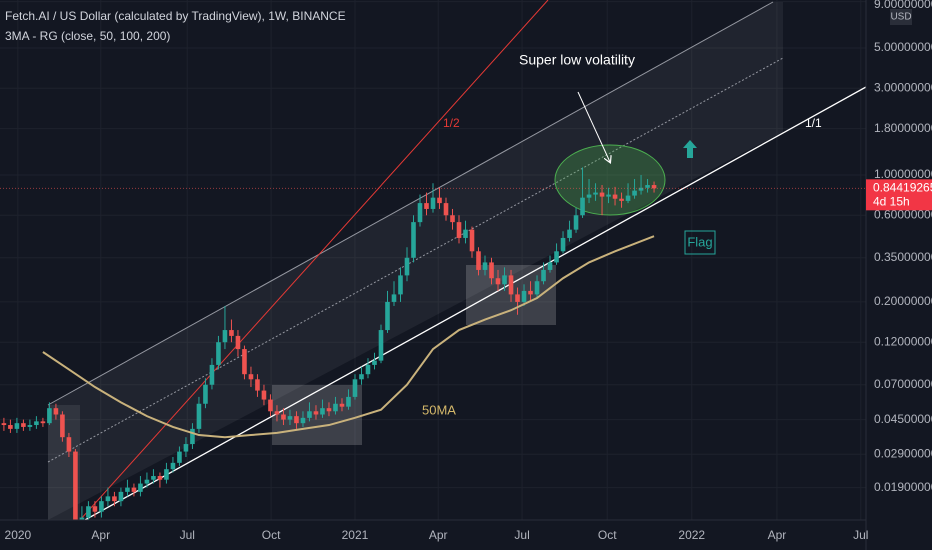  I want to click on y-tick-label: 9.00000000, so click(903, 5).